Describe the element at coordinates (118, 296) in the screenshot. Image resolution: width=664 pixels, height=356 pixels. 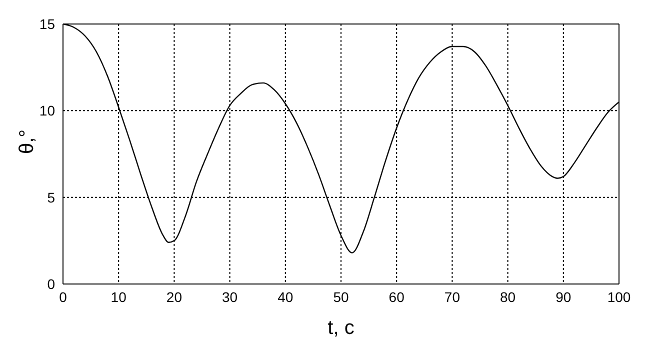
I see `x-tick-label: 10` at that location.